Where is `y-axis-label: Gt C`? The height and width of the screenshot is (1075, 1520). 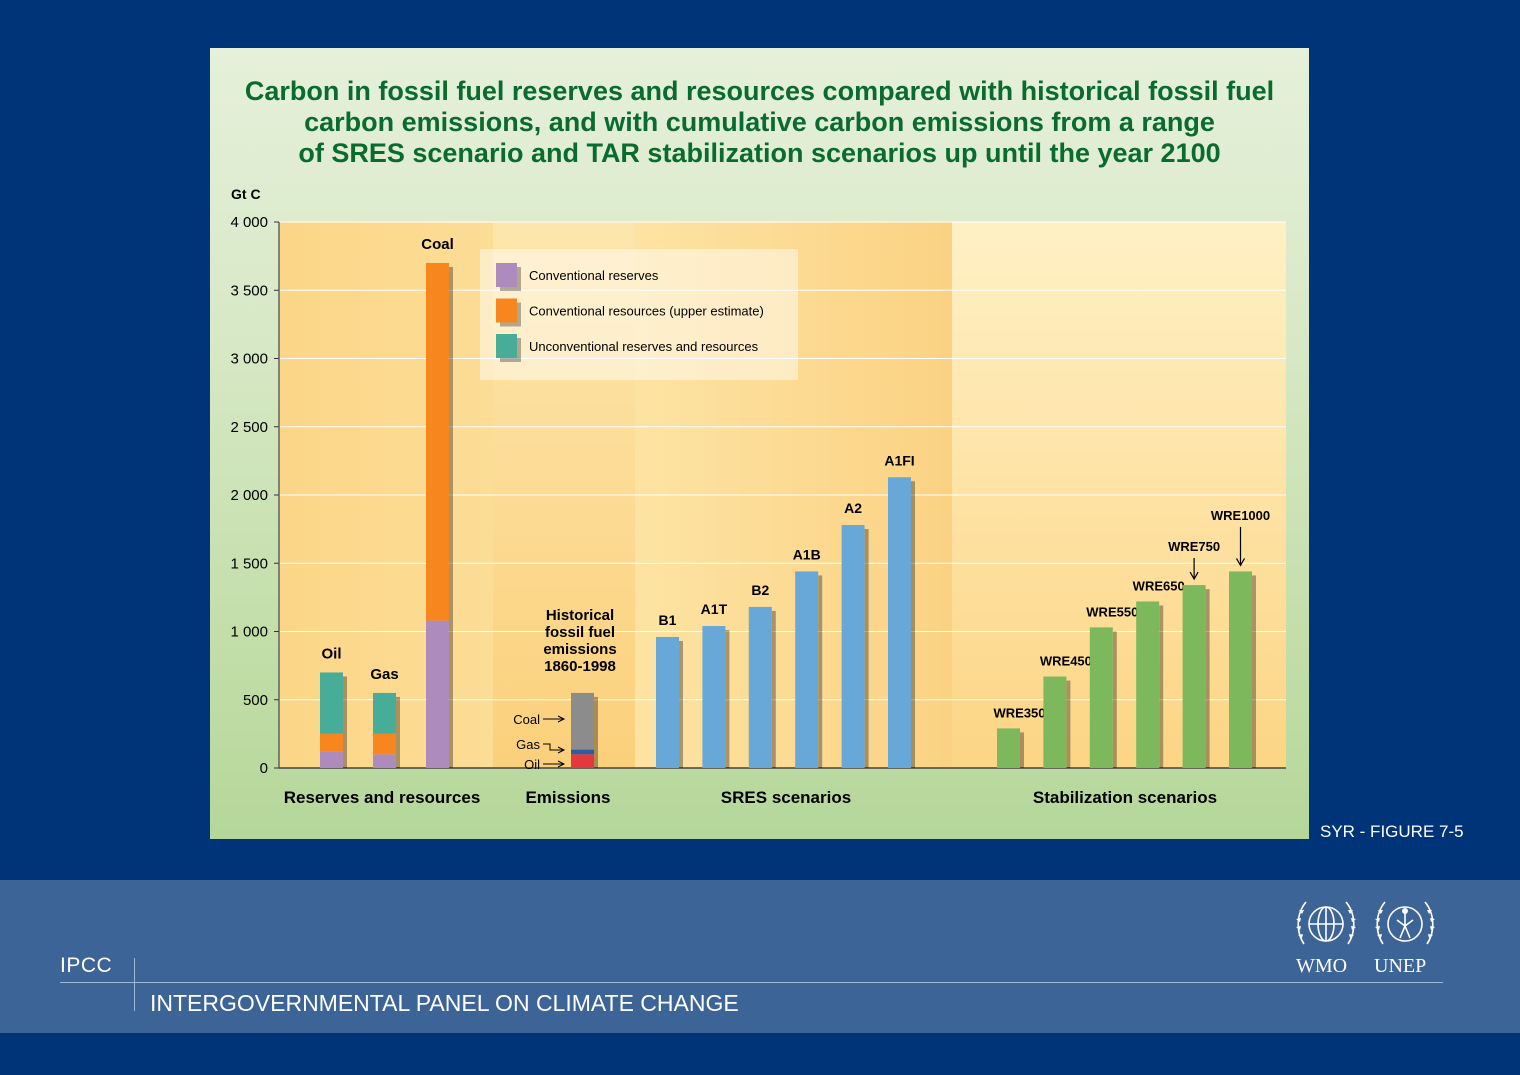
y-axis-label: Gt C is located at coordinates (246, 194).